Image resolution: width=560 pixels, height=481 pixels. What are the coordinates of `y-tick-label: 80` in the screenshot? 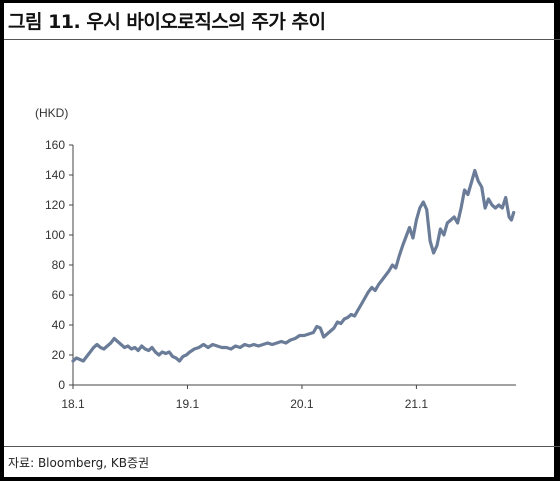 It's located at (59, 265).